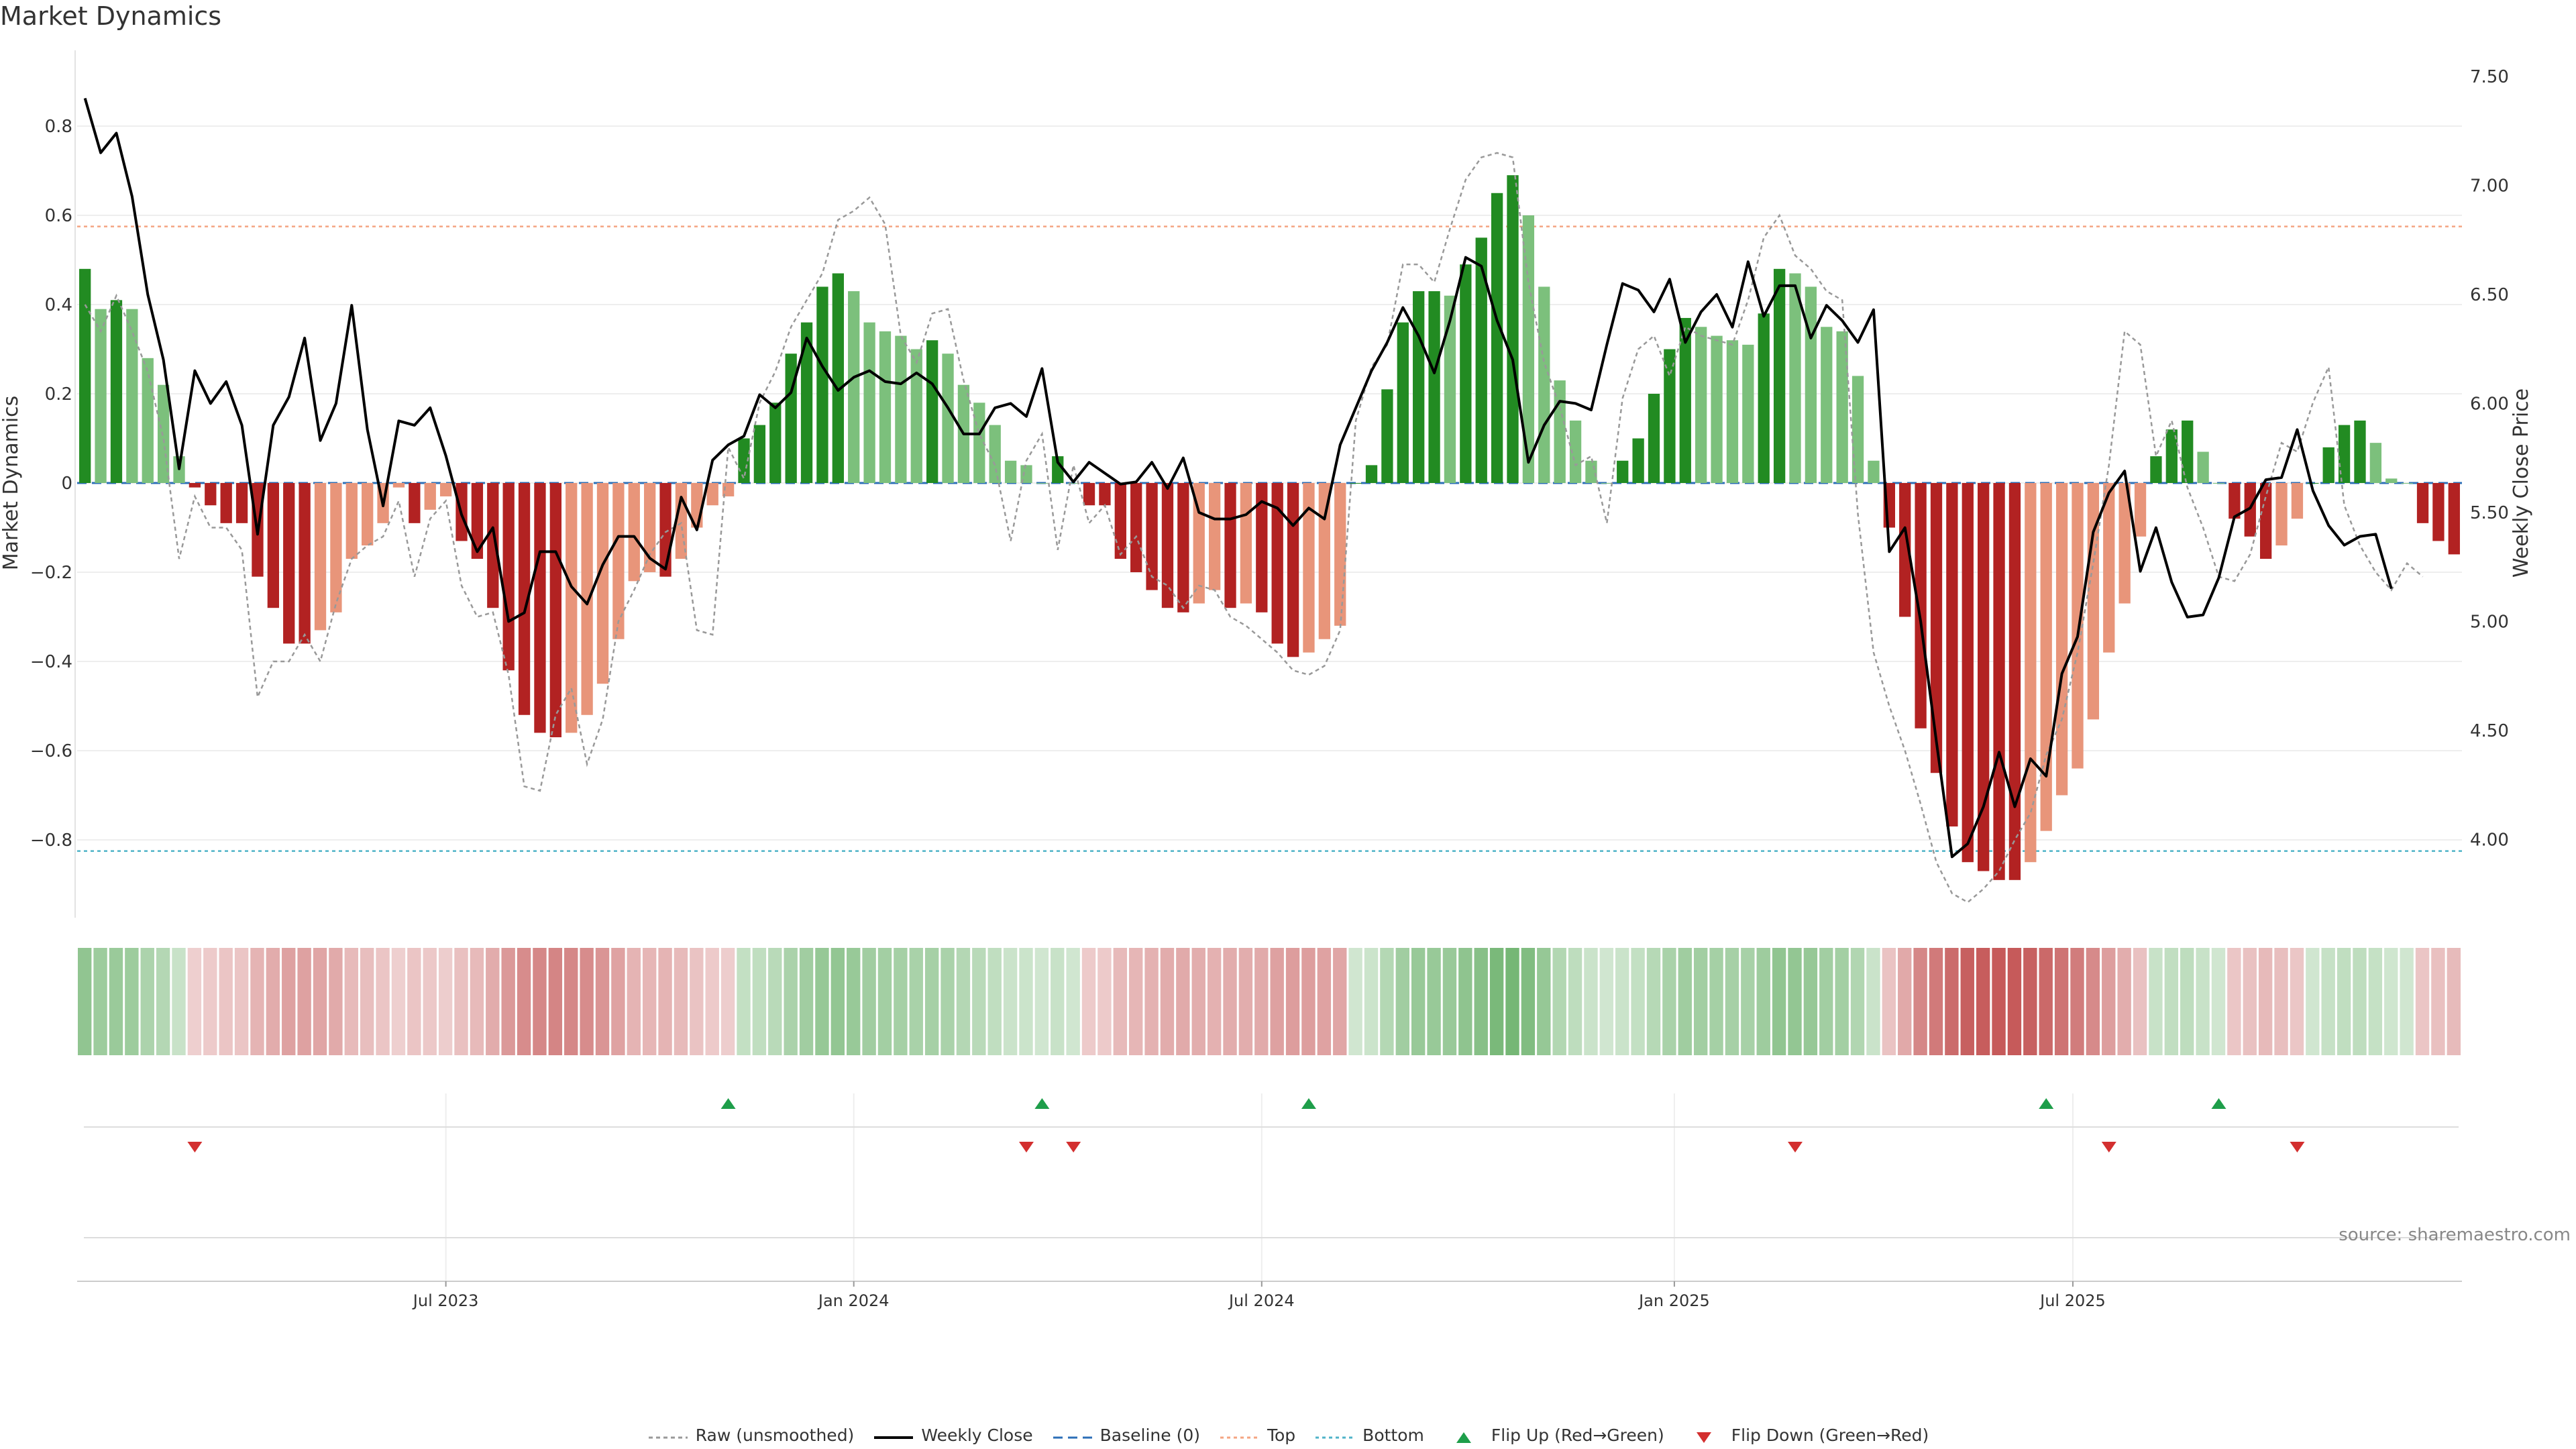 The image size is (2576, 1449). What do you see at coordinates (1261, 1300) in the screenshot?
I see `x-tick-label: Jul 2024` at bounding box center [1261, 1300].